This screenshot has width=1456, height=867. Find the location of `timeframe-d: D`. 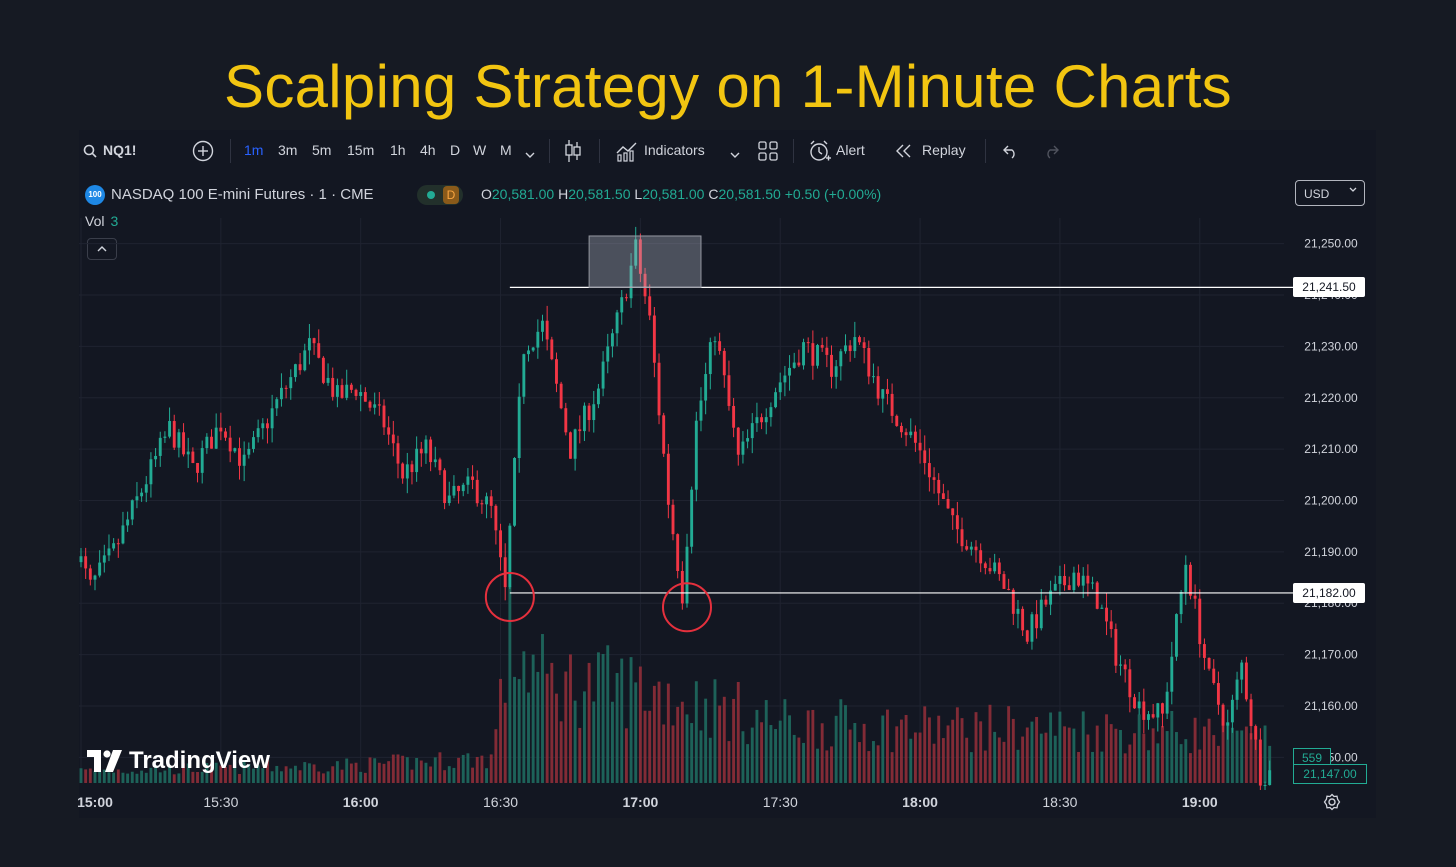

timeframe-d: D is located at coordinates (455, 150).